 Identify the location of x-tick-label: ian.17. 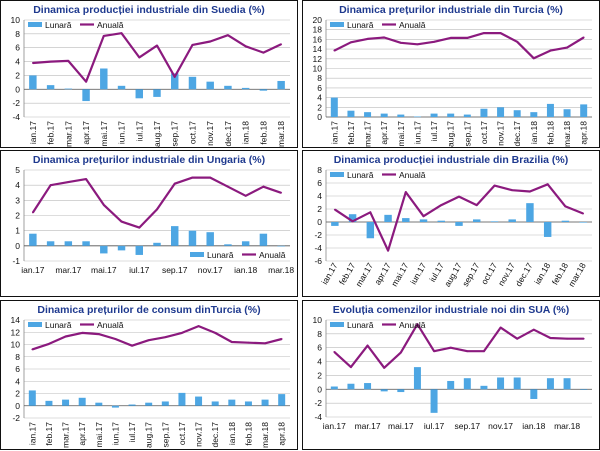
(334, 132).